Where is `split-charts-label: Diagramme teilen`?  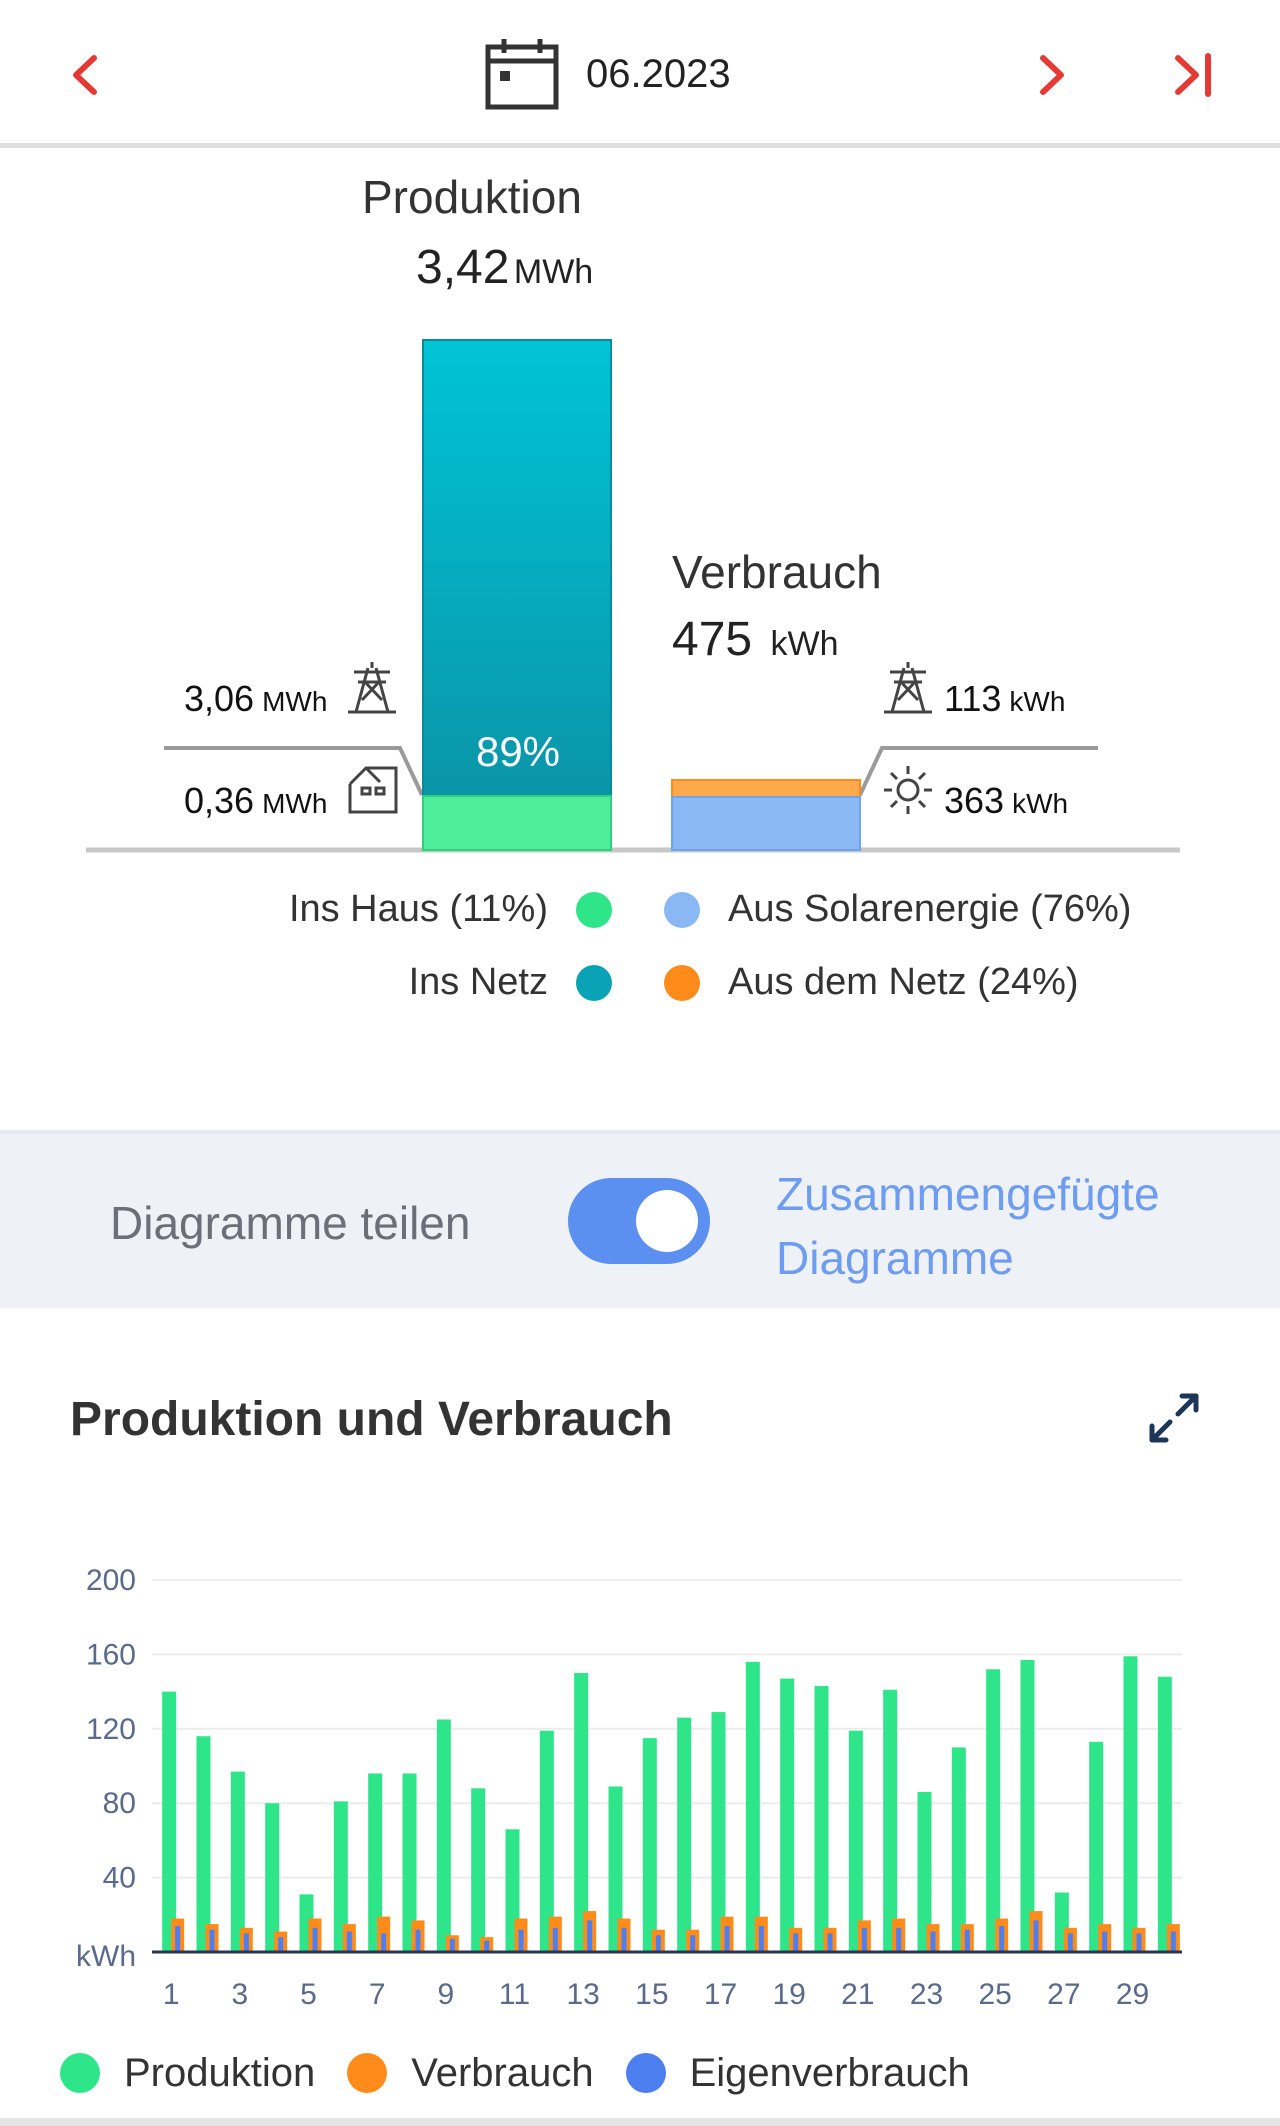
split-charts-label: Diagramme teilen is located at coordinates (290, 1223).